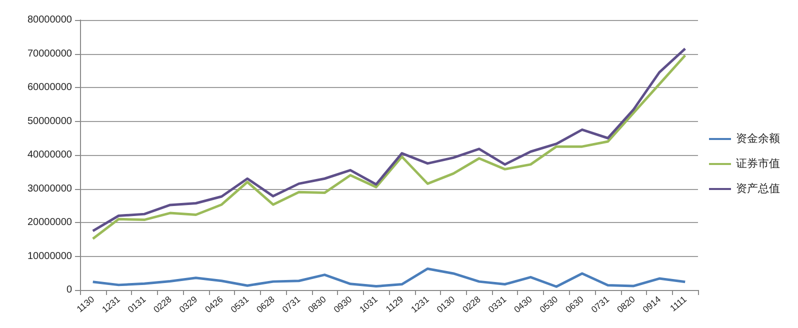 Image resolution: width=798 pixels, height=328 pixels. Describe the element at coordinates (50, 121) in the screenshot. I see `y-tick-label: 50000000` at that location.